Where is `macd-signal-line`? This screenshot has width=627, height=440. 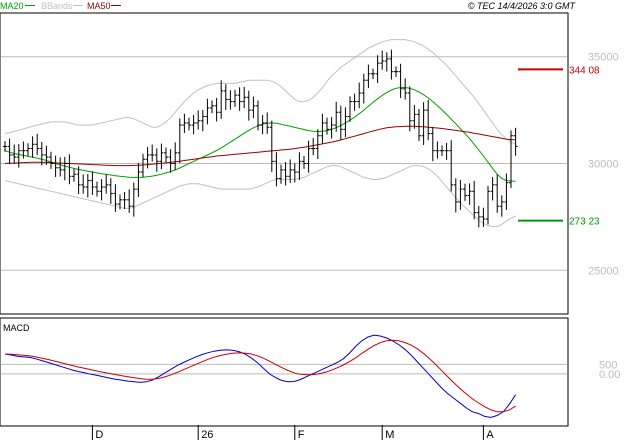
macd-signal-line is located at coordinates (260, 376).